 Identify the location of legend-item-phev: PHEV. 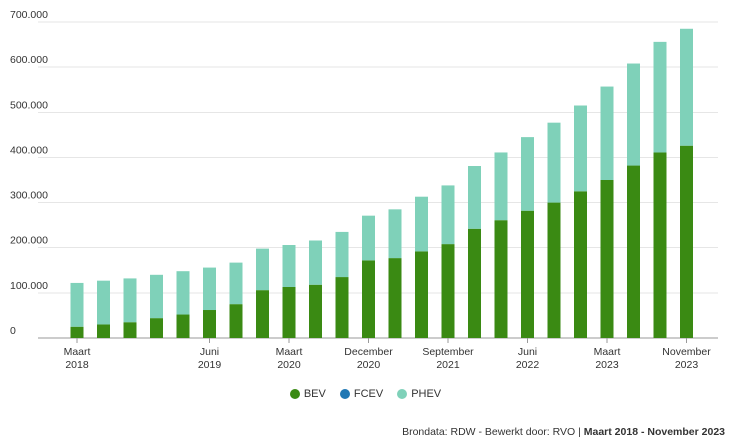
(419, 394).